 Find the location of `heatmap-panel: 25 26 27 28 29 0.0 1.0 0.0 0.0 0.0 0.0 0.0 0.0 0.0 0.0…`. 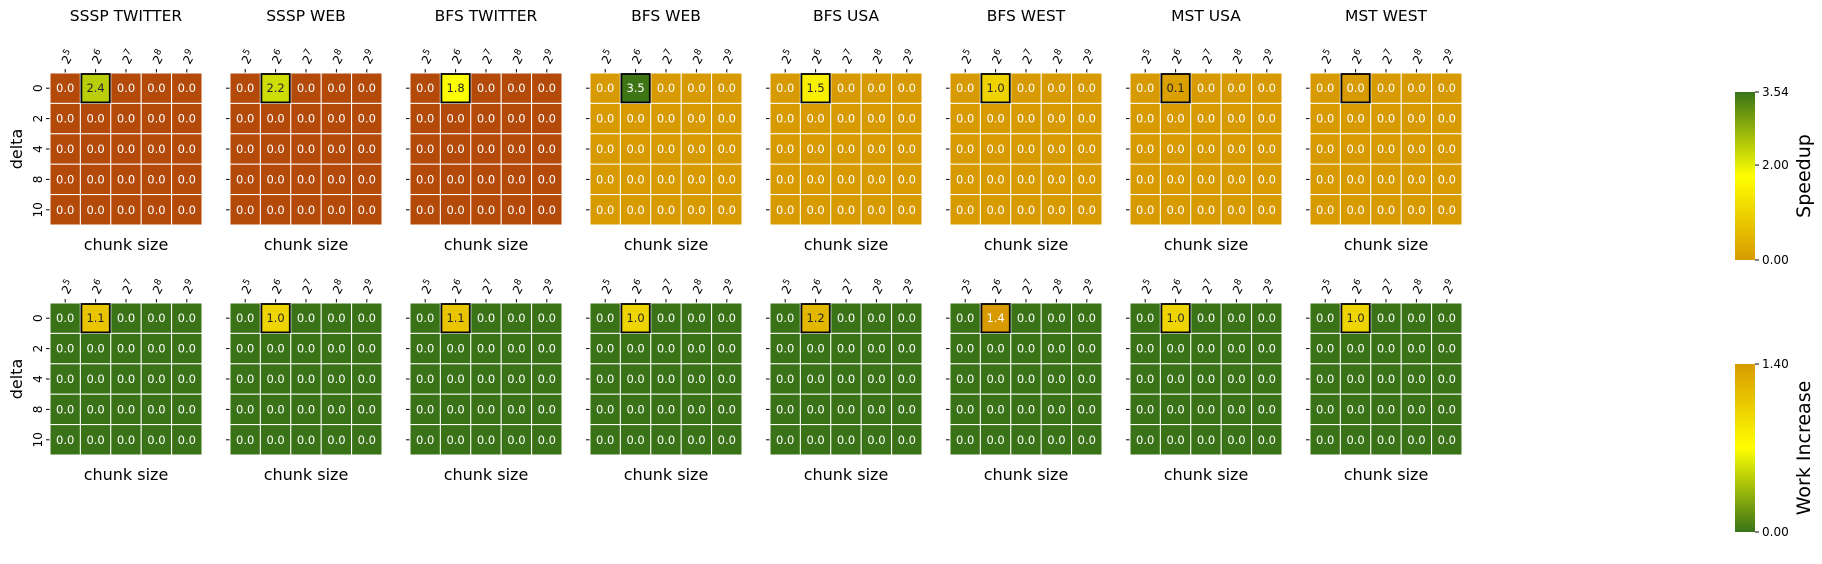

heatmap-panel: 25 26 27 28 29 0.0 1.0 0.0 0.0 0.0 0.0 0.0 0.0 0.0 0.0… is located at coordinates (664, 380).